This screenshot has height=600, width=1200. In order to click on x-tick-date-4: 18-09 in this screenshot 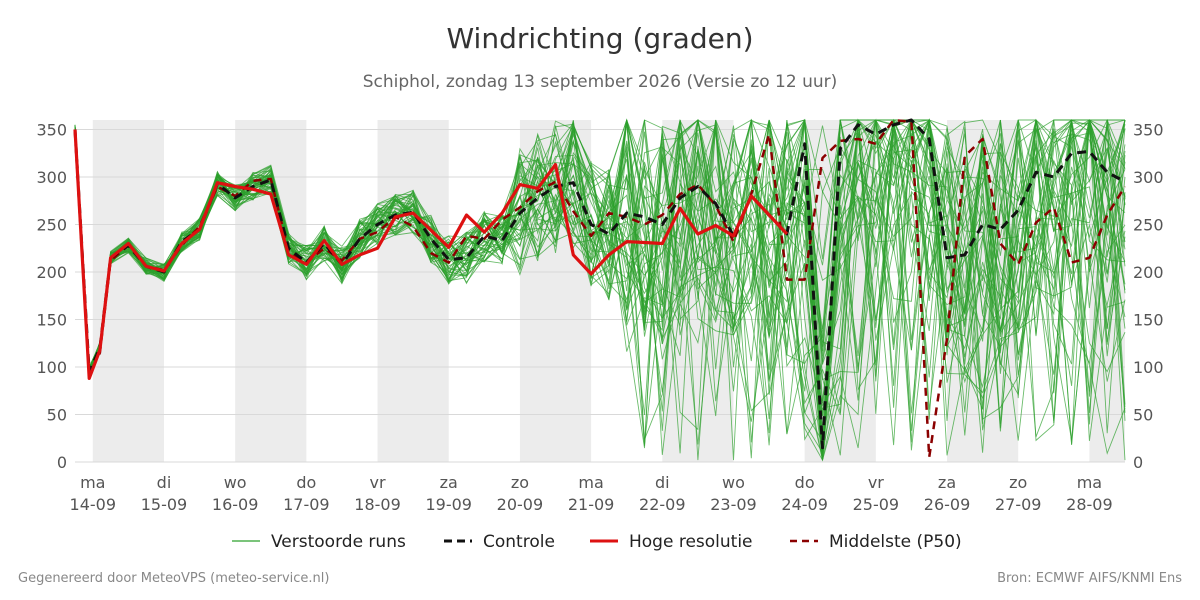, I will do `click(377, 504)`.